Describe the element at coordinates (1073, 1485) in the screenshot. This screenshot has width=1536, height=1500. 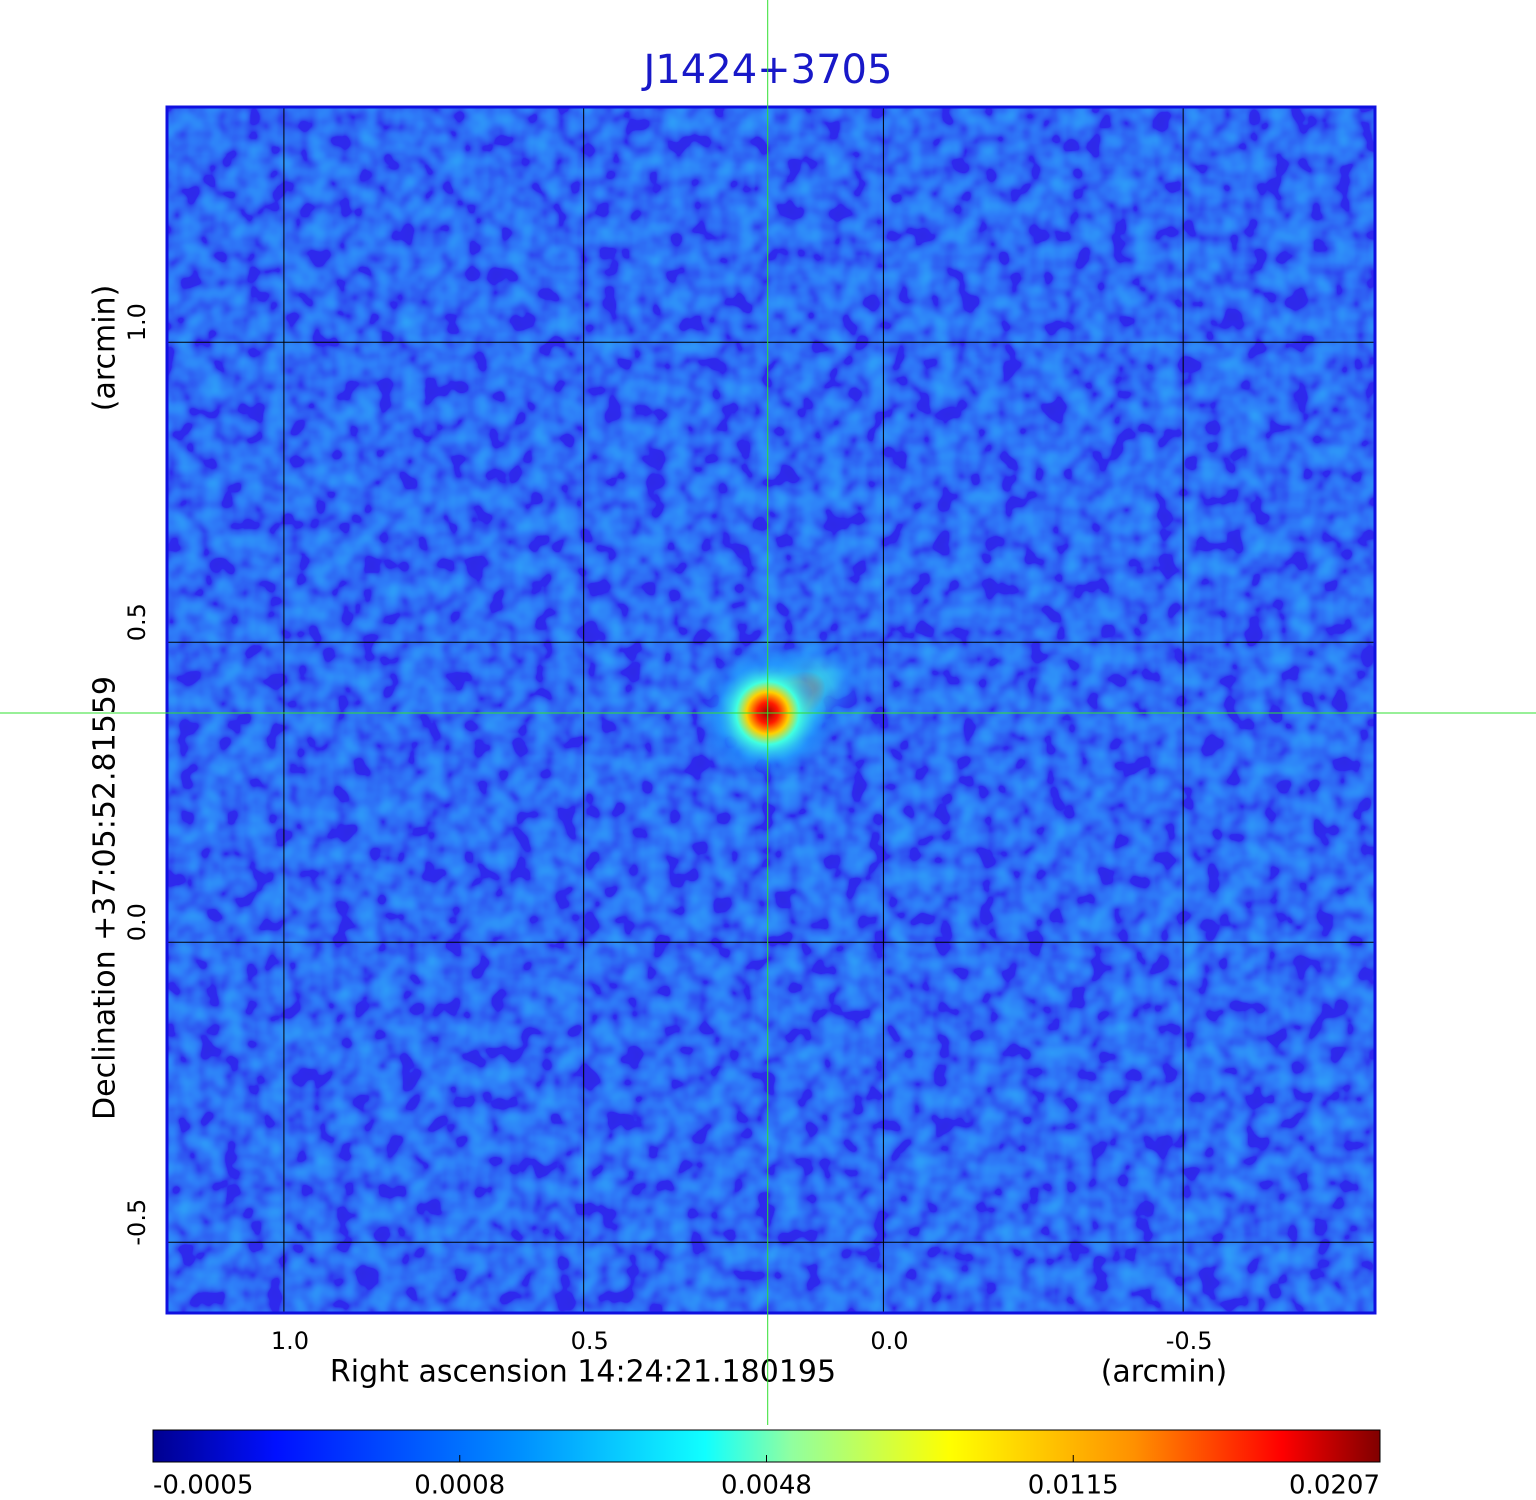
I see `colorbar-tick-label: 0.0115` at that location.